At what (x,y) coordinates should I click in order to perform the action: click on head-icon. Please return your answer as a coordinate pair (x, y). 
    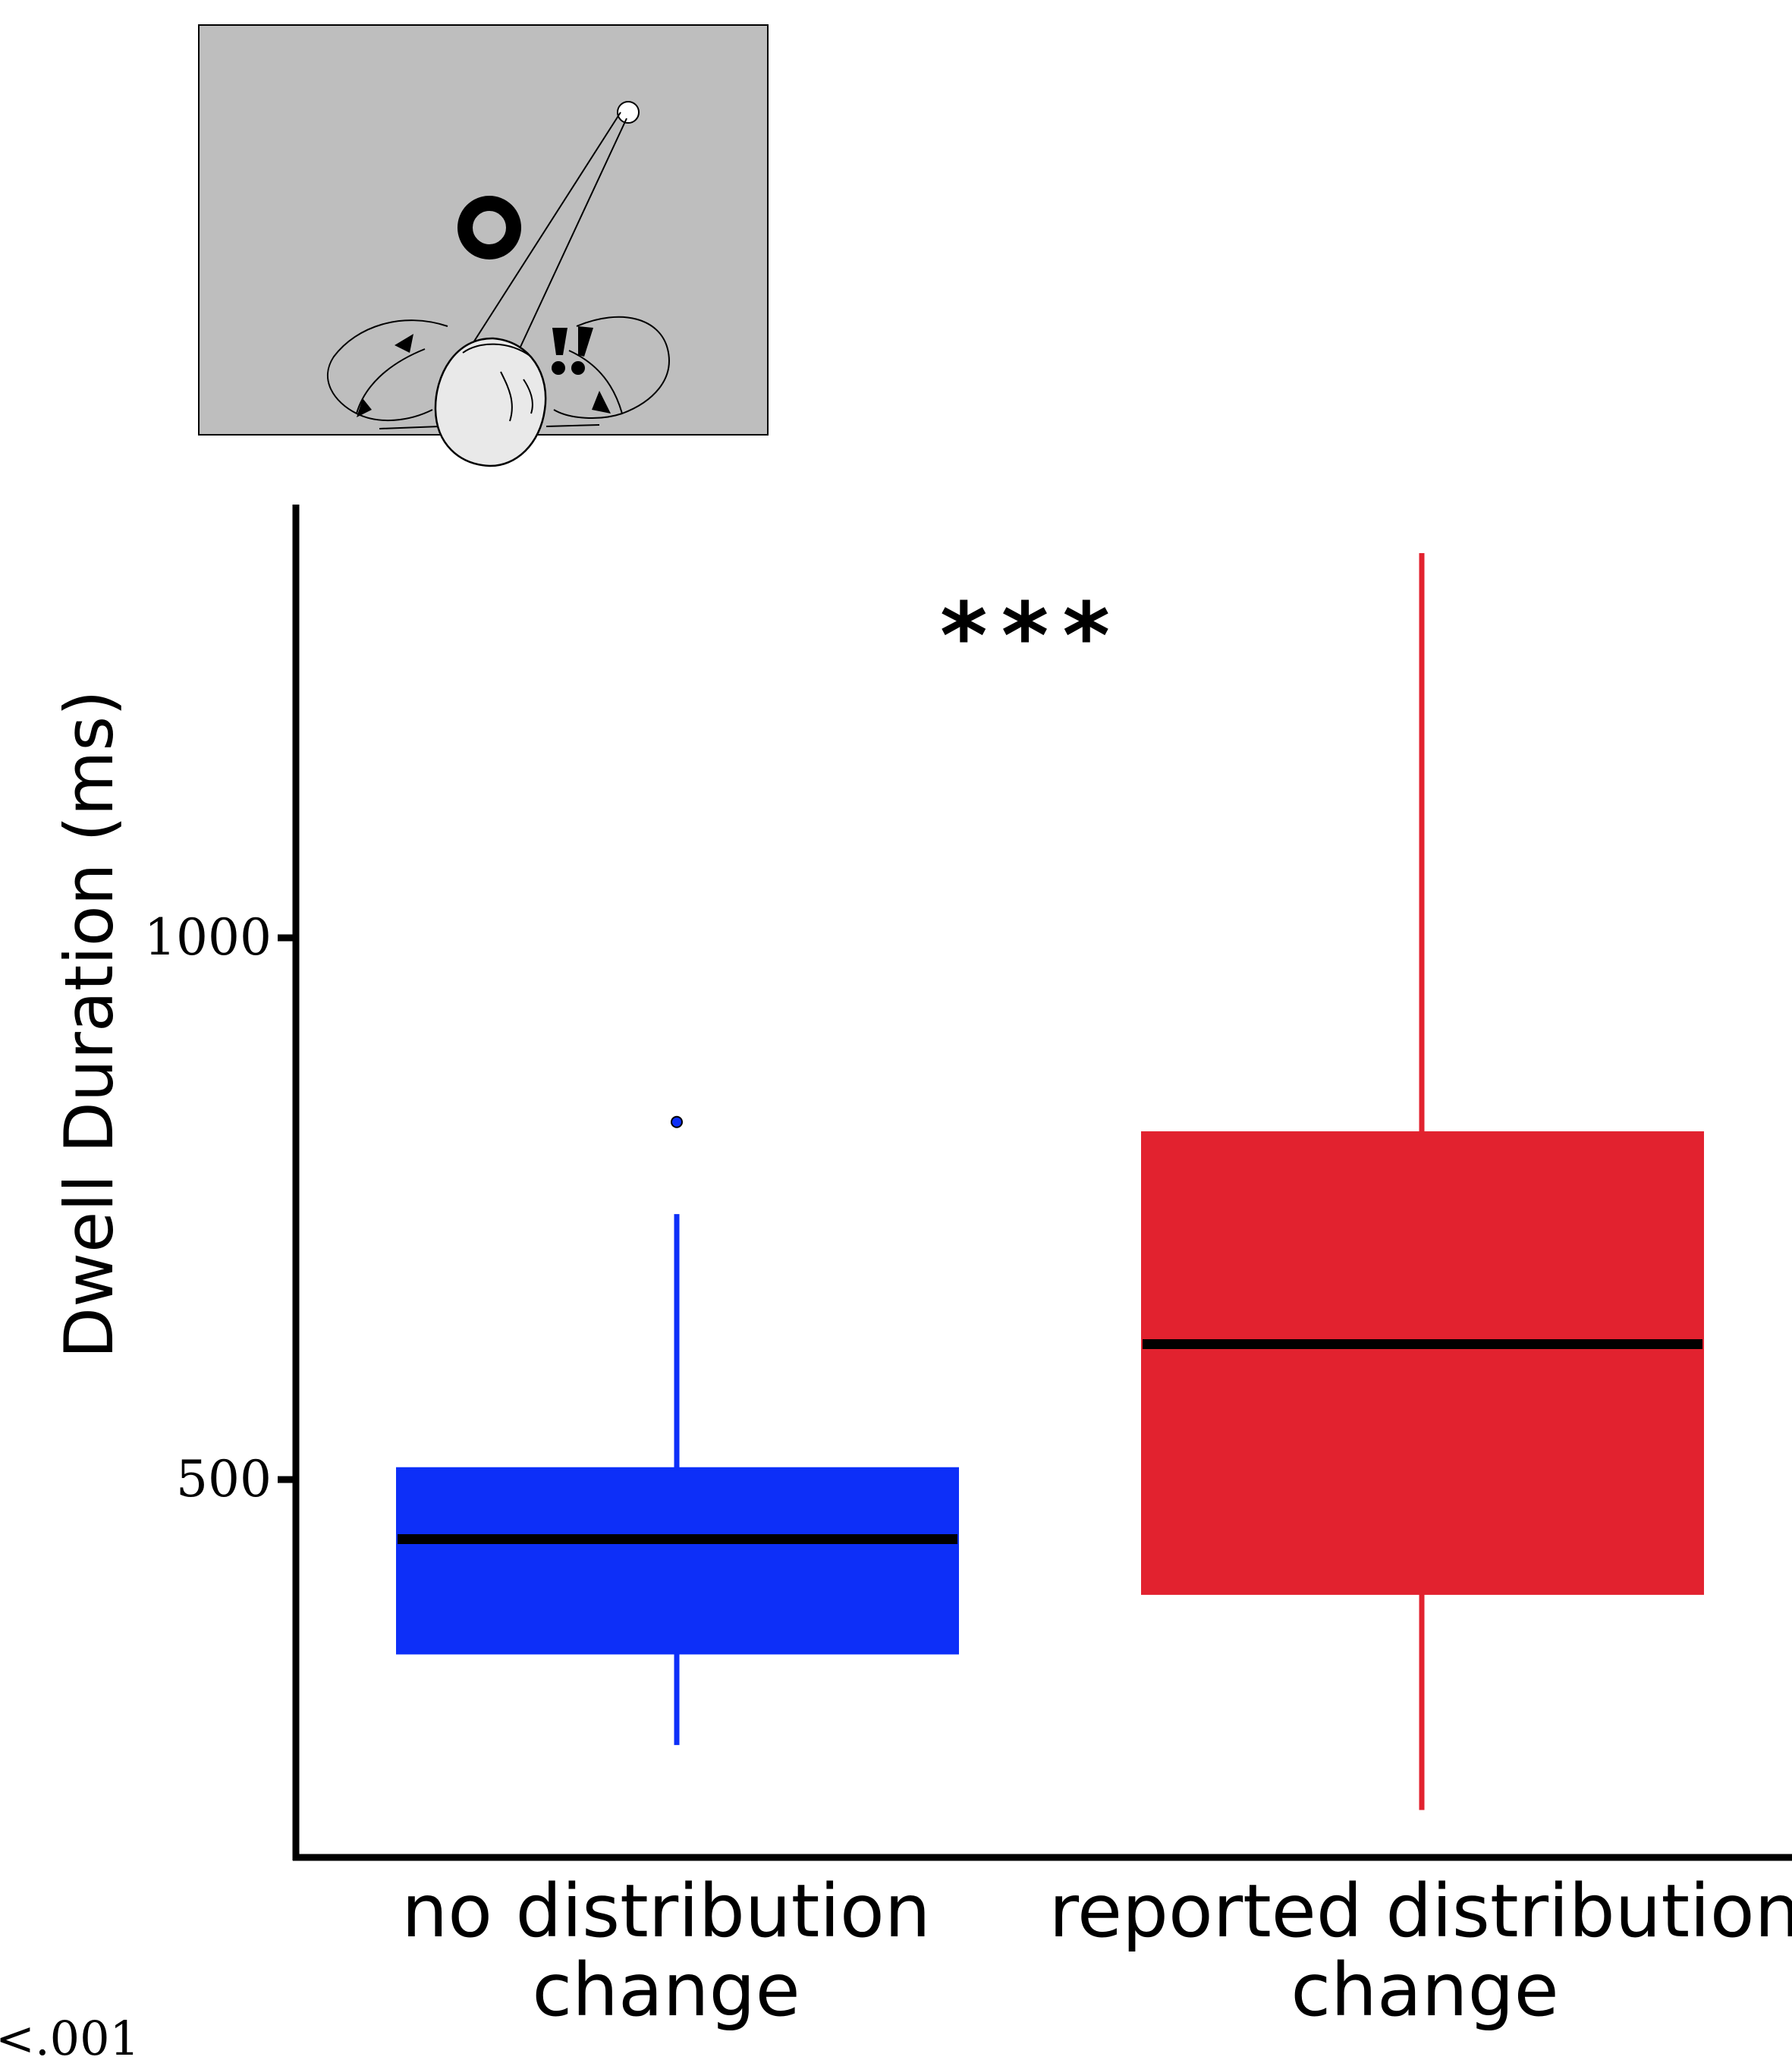
    Looking at the image, I should click on (490, 402).